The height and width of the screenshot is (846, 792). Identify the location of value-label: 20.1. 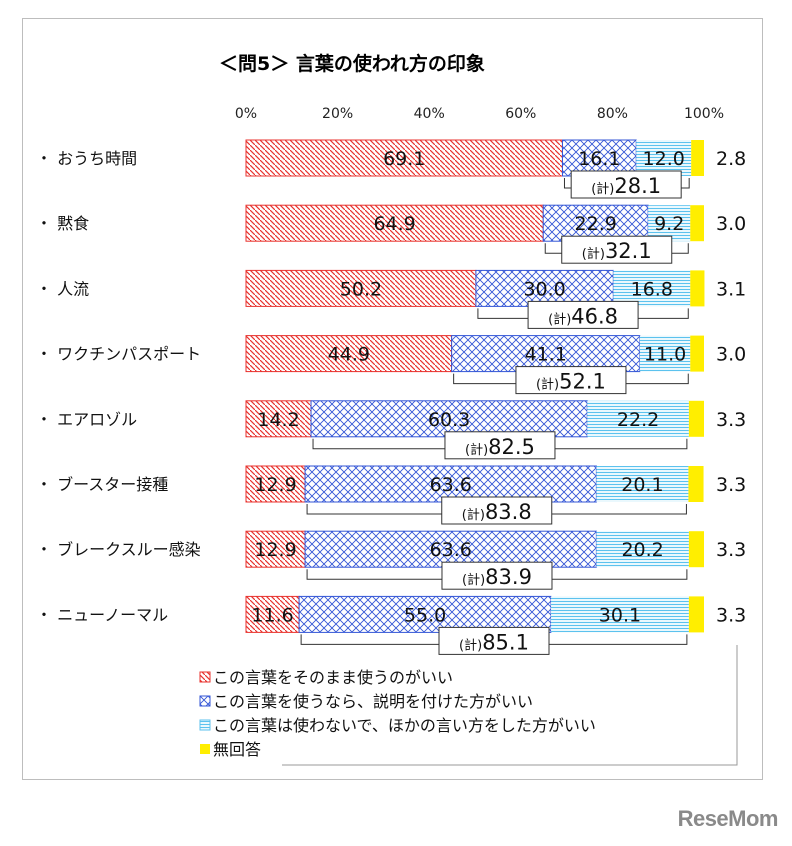
(642, 485).